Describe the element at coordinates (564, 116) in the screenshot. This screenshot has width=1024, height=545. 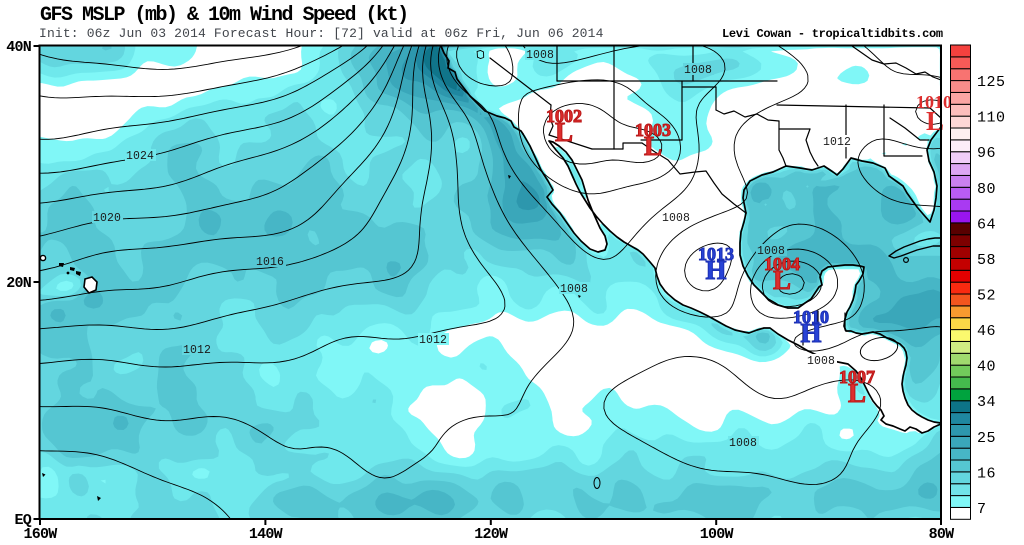
I see `svg-text: 1002` at that location.